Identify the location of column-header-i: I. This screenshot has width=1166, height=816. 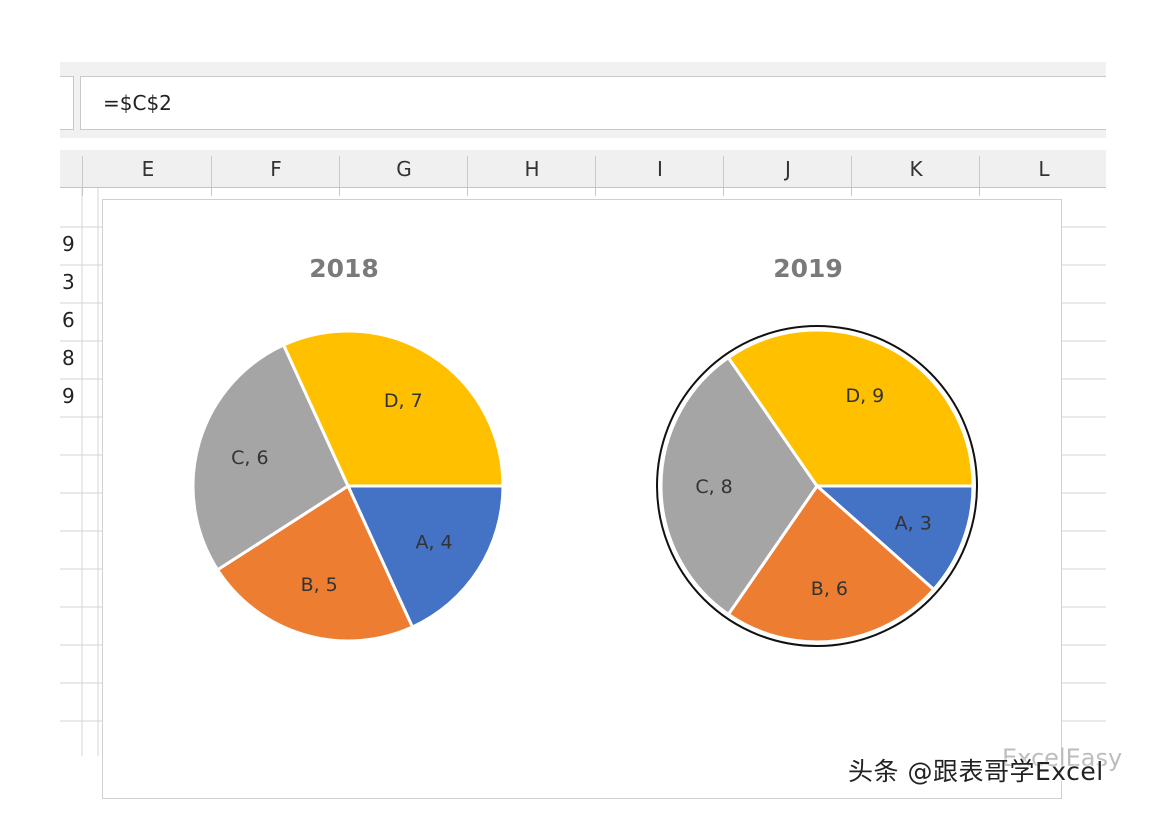
(660, 169).